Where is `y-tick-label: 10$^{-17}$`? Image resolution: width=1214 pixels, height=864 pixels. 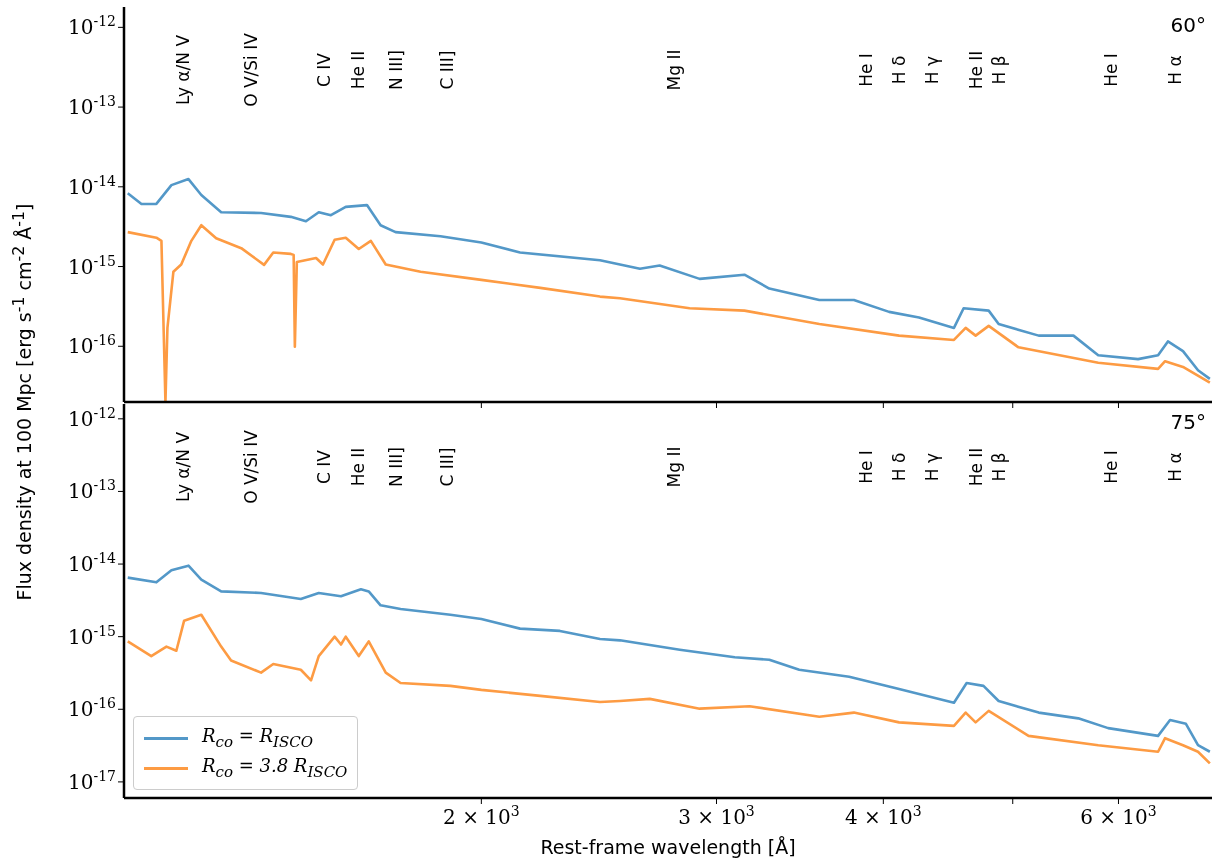 y-tick-label: 10$^{-17}$ is located at coordinates (92, 780).